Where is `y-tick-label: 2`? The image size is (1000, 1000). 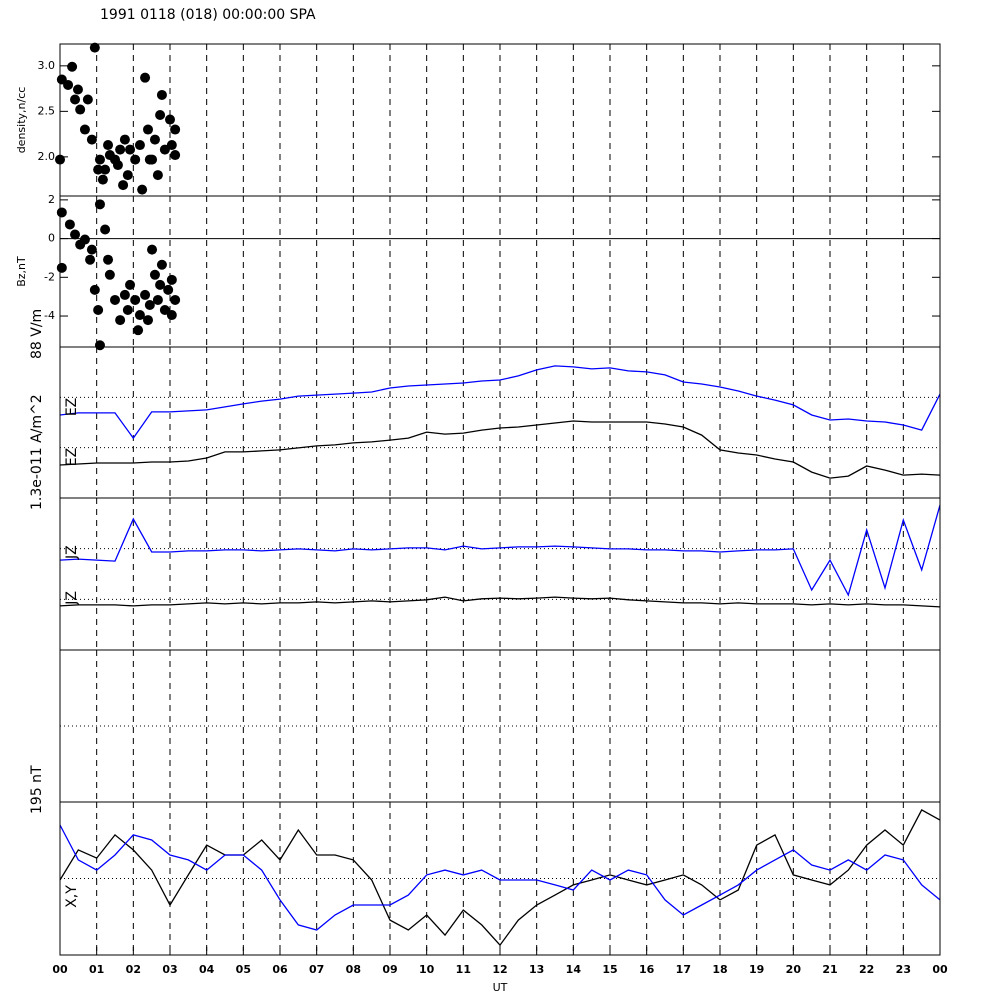
y-tick-label: 2 is located at coordinates (51, 199).